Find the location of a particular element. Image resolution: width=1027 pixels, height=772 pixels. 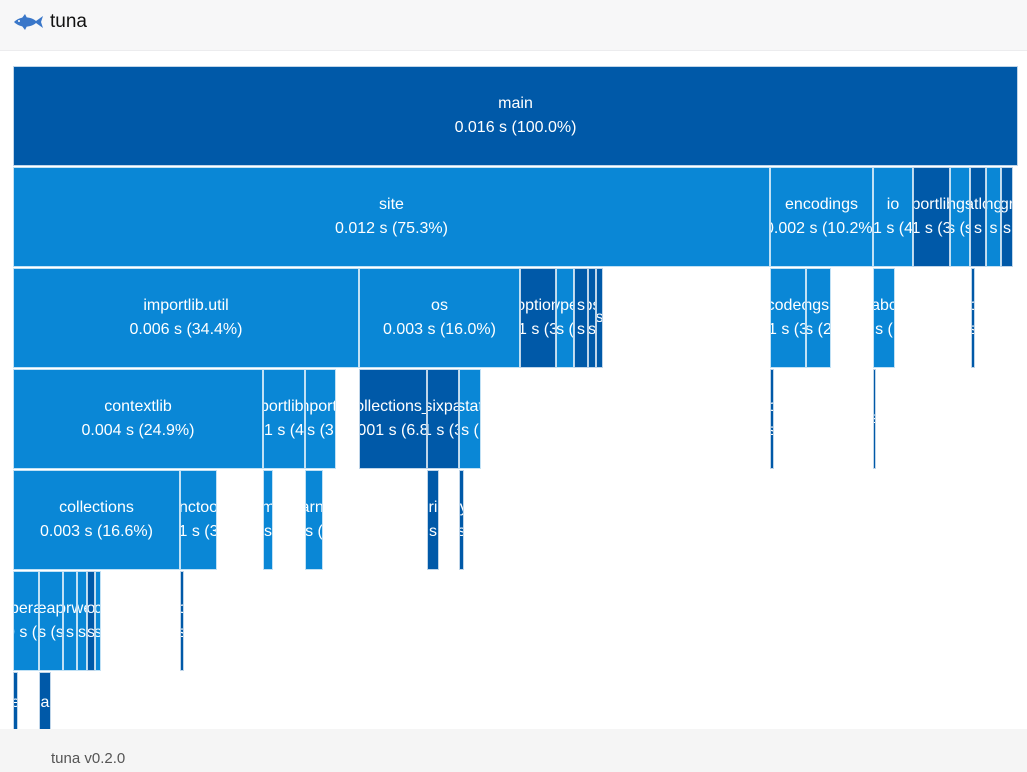

node-time: 0.012 s (75.3%) is located at coordinates (391, 228).